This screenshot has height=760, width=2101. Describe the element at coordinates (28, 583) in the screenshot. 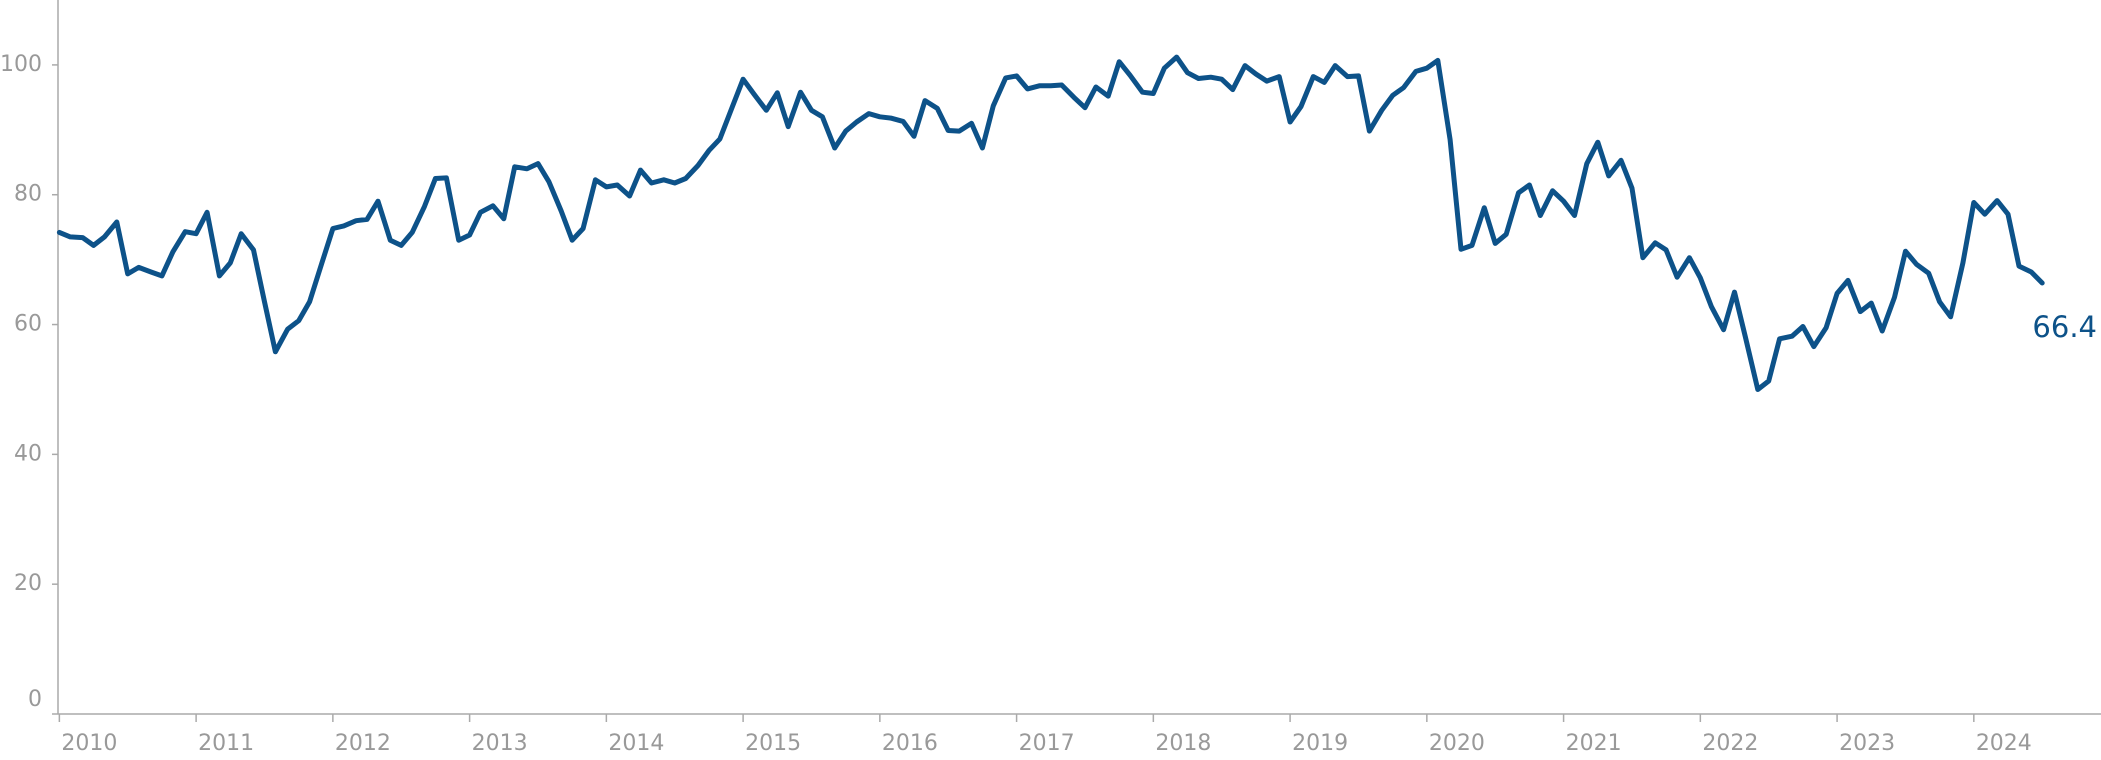

I see `y-tick-label: 20` at that location.